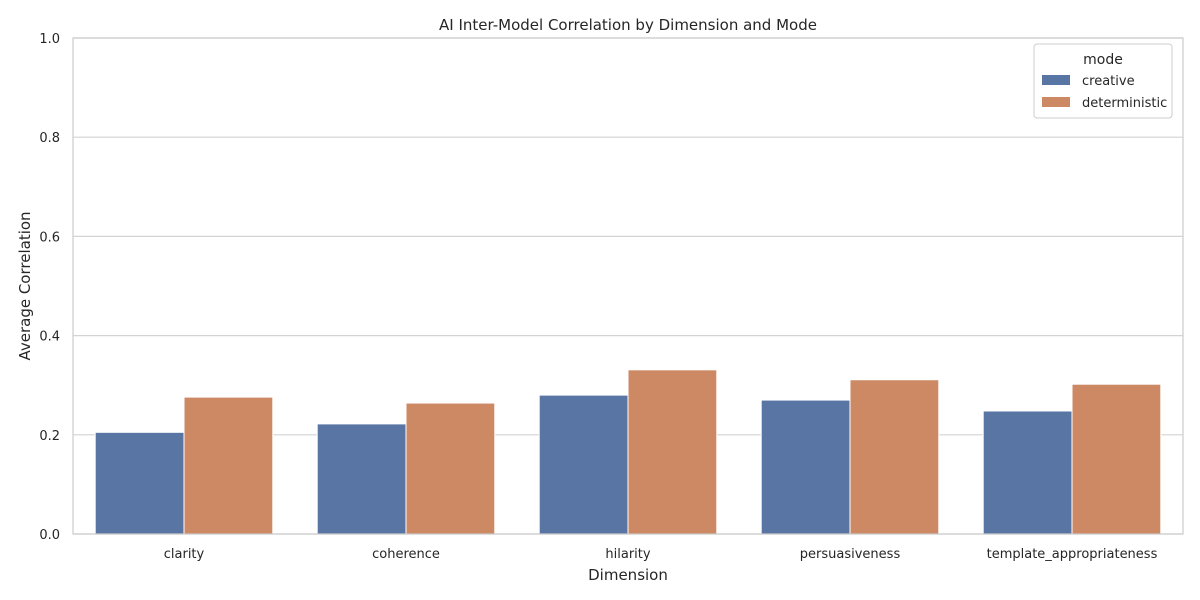 The image size is (1200, 600). I want to click on y-tick-label: 0.8, so click(49, 138).